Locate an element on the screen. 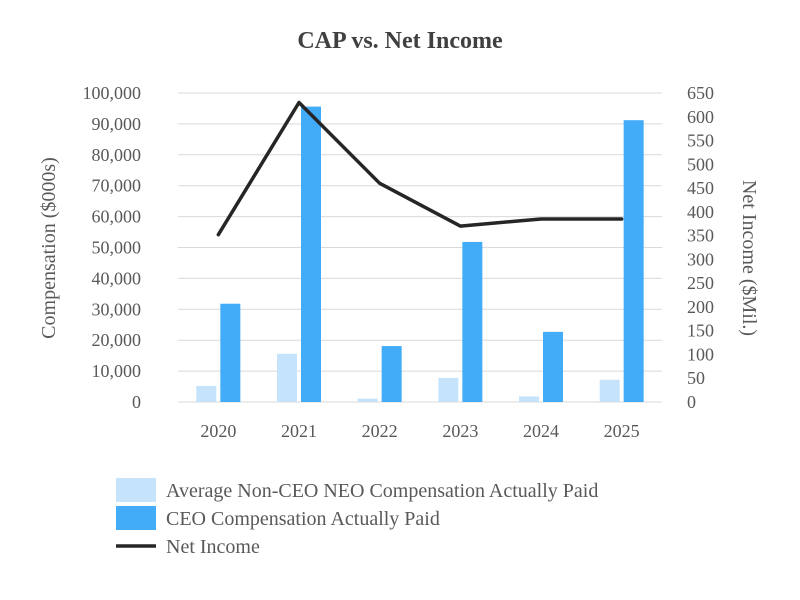 The width and height of the screenshot is (800, 600). net-income-line is located at coordinates (420, 168).